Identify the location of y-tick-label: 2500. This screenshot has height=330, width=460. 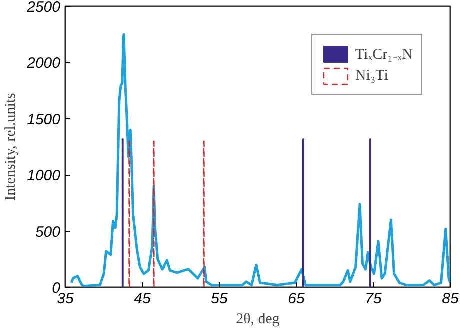
(44, 8).